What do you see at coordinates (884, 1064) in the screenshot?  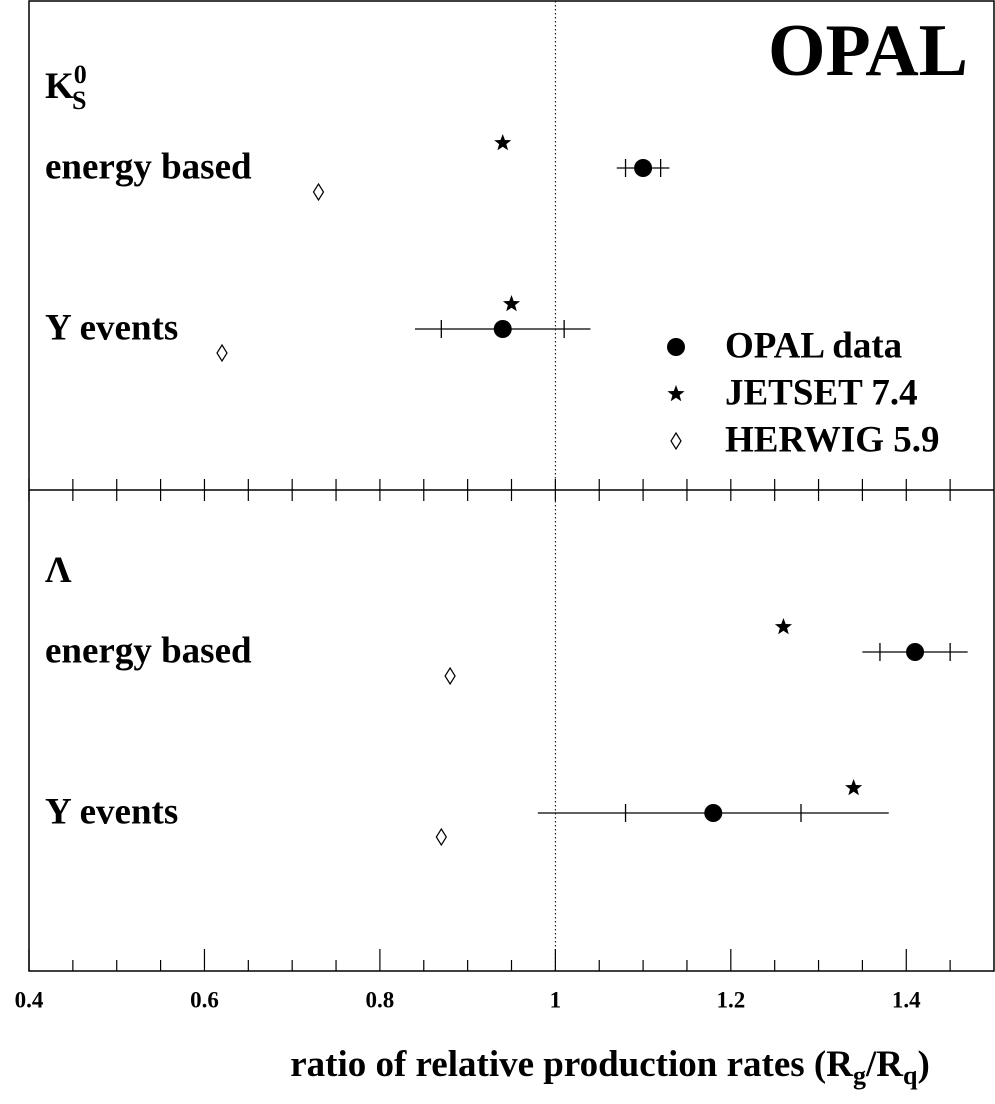 I see `x-axis-label-part: /R` at bounding box center [884, 1064].